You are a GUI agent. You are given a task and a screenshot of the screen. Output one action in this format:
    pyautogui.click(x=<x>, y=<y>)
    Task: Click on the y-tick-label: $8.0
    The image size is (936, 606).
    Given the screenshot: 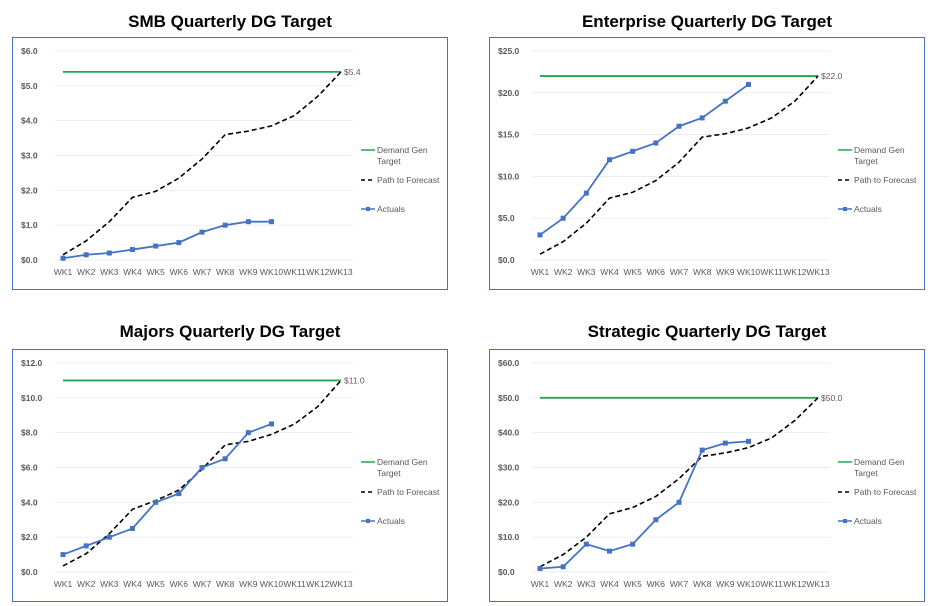 What is the action you would take?
    pyautogui.click(x=29, y=433)
    